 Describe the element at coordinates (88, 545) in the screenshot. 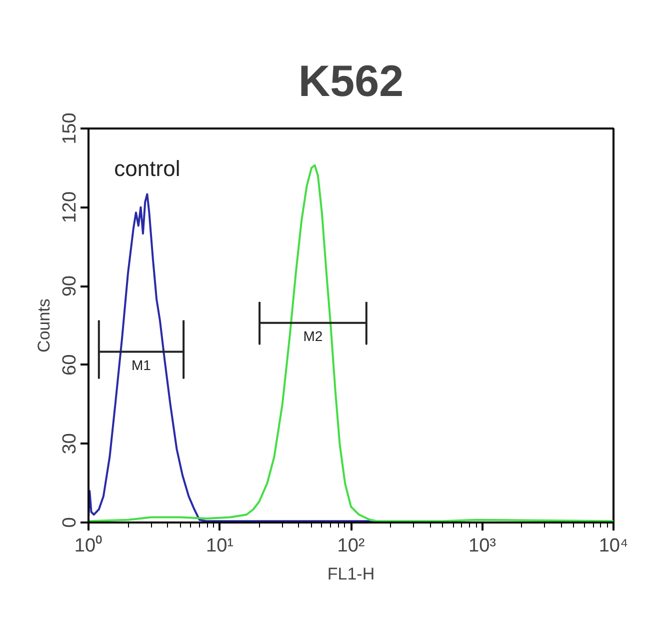

I see `x-tick-label: 10⁰` at that location.